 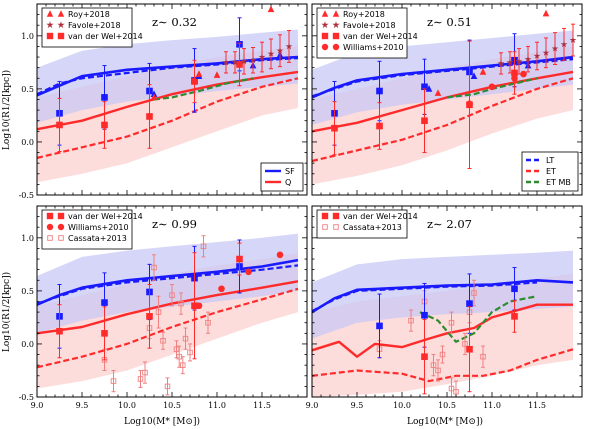 What do you see at coordinates (89, 14) in the screenshot?
I see `legend-label: Roy+2018` at bounding box center [89, 14].